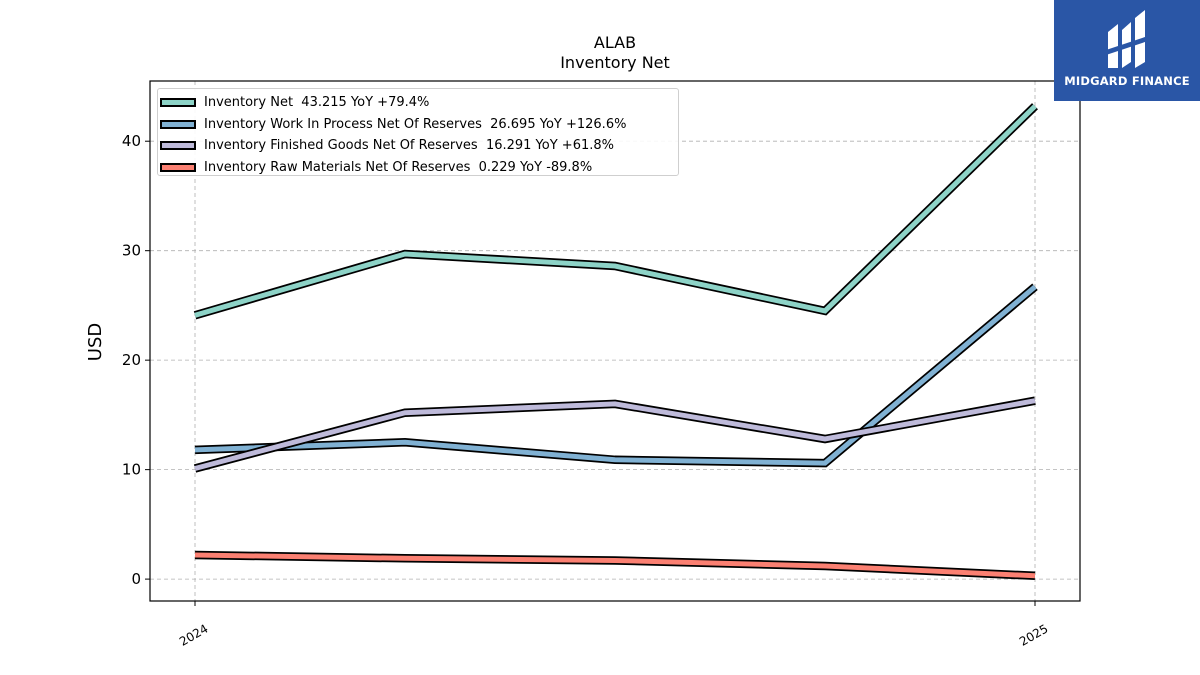 The width and height of the screenshot is (1200, 675). What do you see at coordinates (1033, 634) in the screenshot?
I see `x-tick-label: 2025` at bounding box center [1033, 634].